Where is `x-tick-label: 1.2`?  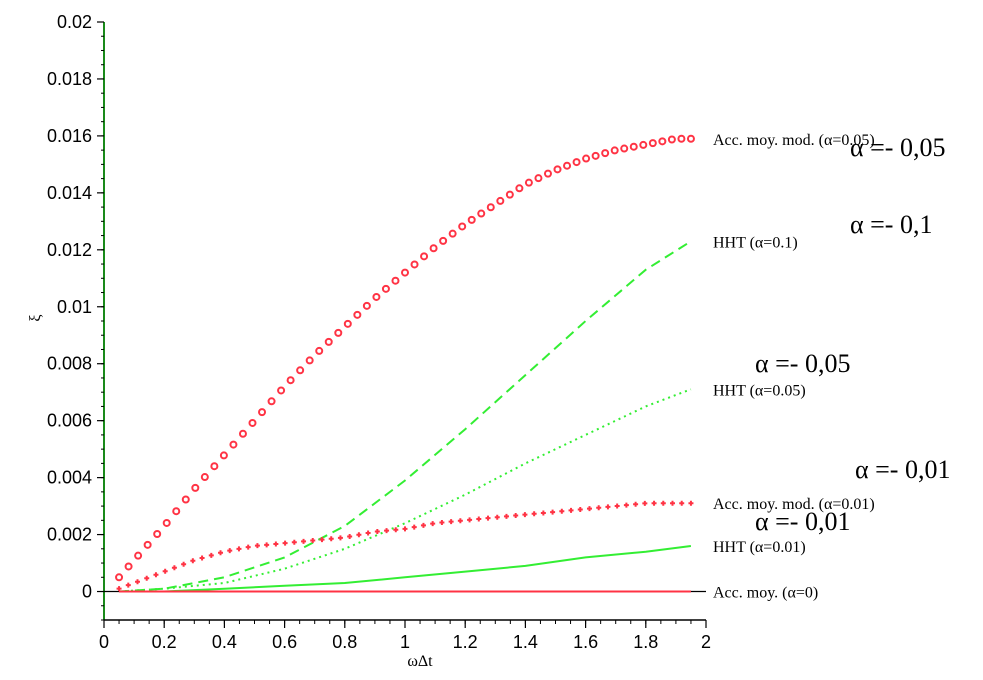 x-tick-label: 1.2 is located at coordinates (465, 642).